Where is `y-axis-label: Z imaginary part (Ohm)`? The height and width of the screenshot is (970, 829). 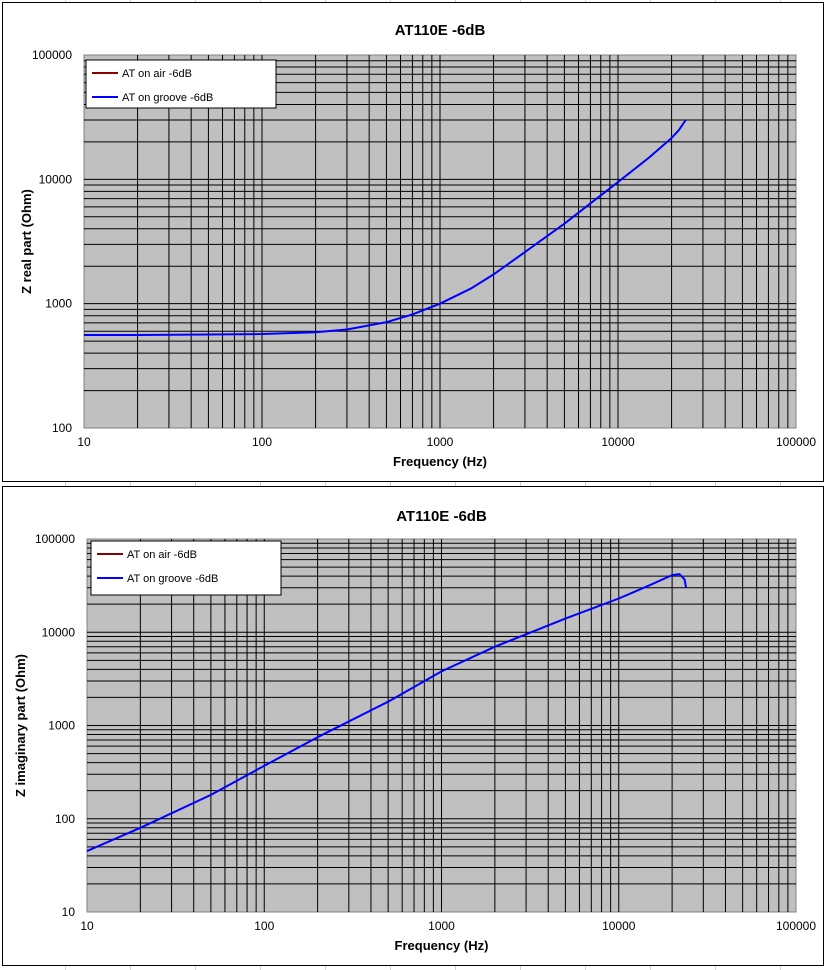 y-axis-label: Z imaginary part (Ohm) is located at coordinates (20, 725).